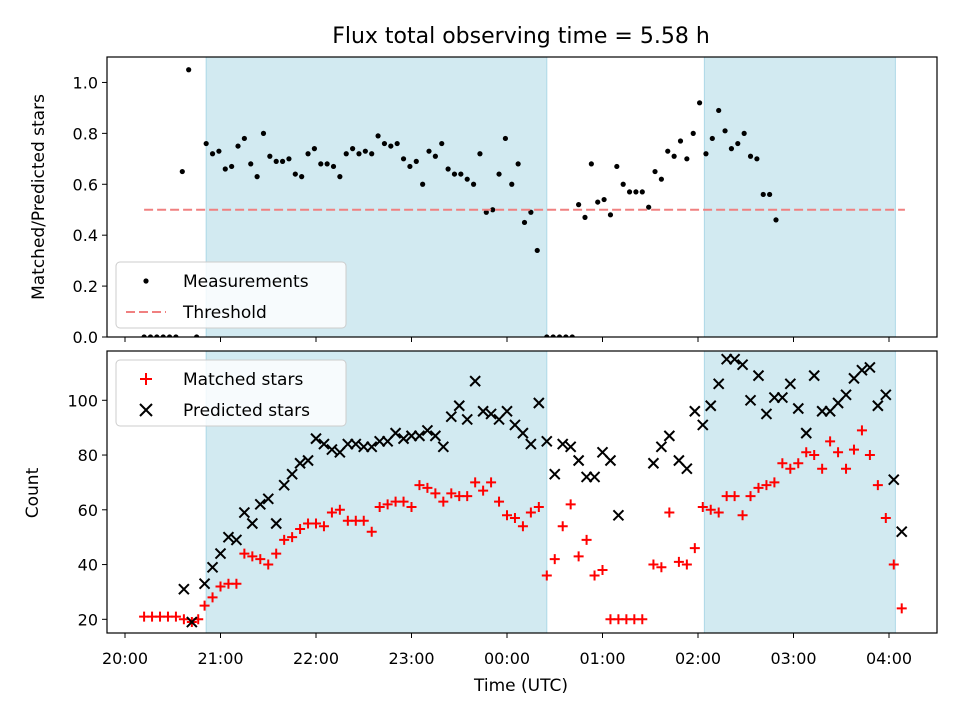  Describe the element at coordinates (88, 619) in the screenshot. I see `y-tick-label: 20` at that location.